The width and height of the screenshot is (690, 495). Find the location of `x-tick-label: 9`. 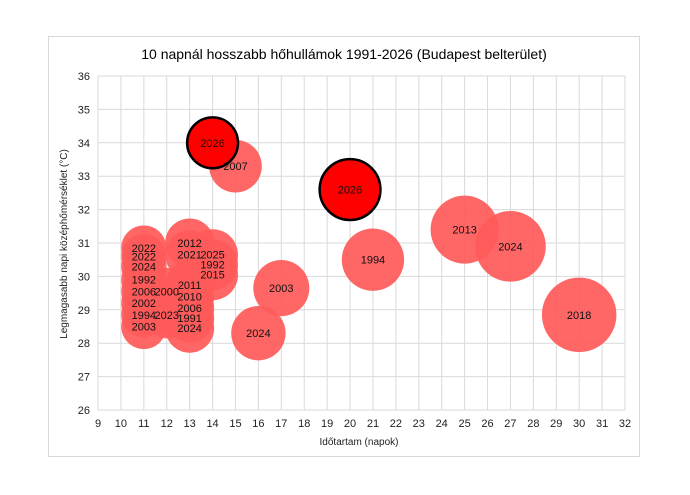

x-tick-label: 9 is located at coordinates (98, 424).